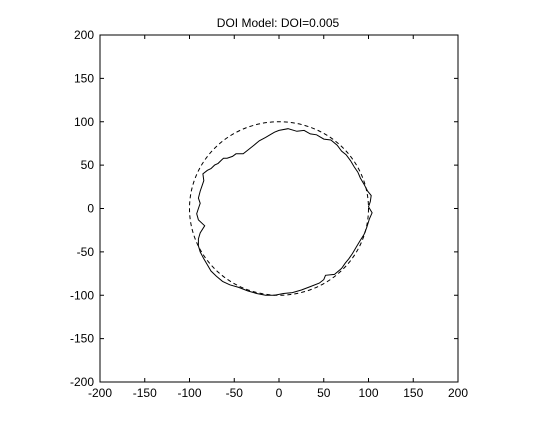 Image resolution: width=560 pixels, height=425 pixels. Describe the element at coordinates (284, 212) in the screenshot. I see `series-solid-boundary` at that location.